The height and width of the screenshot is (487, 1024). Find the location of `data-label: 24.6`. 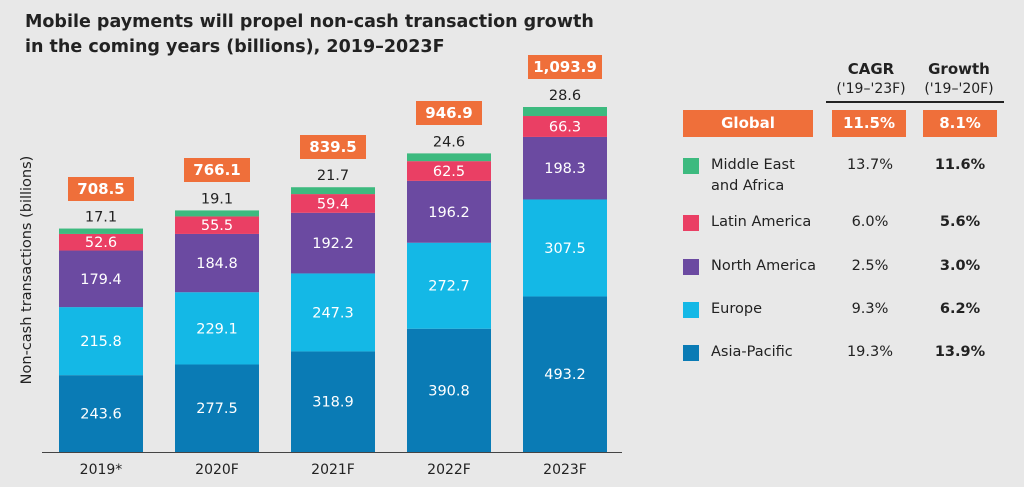

data-label: 24.6 is located at coordinates (449, 142).